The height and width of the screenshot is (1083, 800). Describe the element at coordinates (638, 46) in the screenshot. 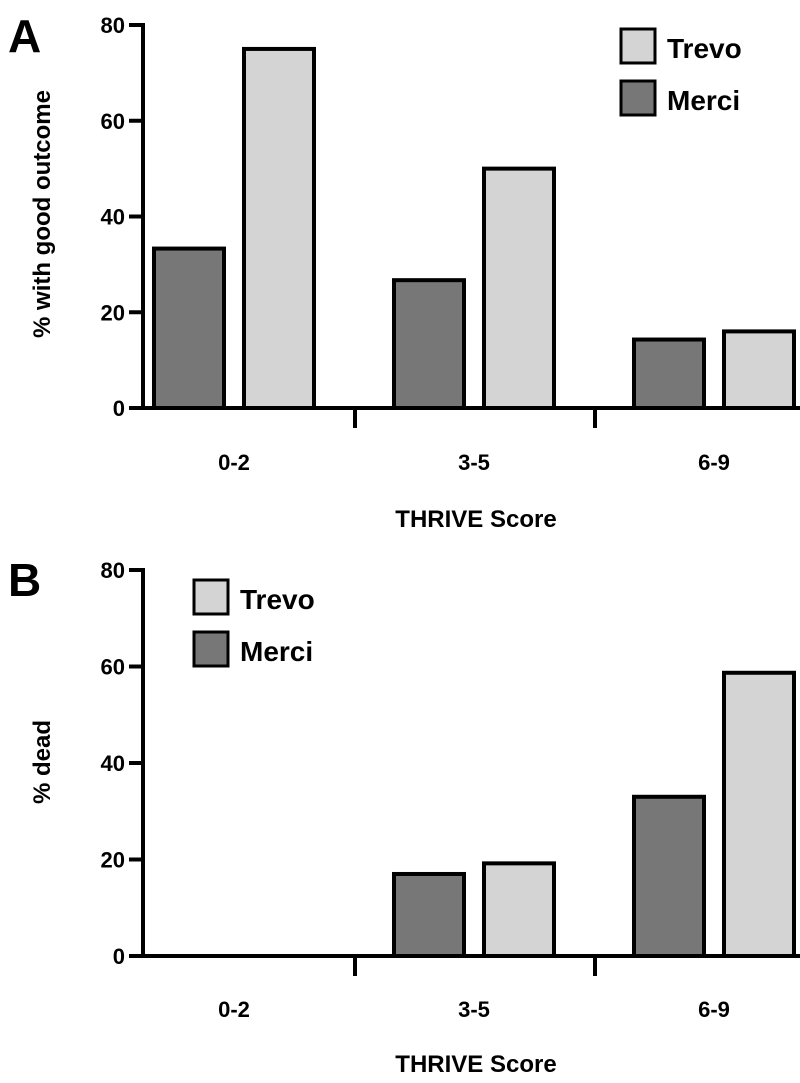

I see `panel-a-legend-swatch-trevo` at that location.